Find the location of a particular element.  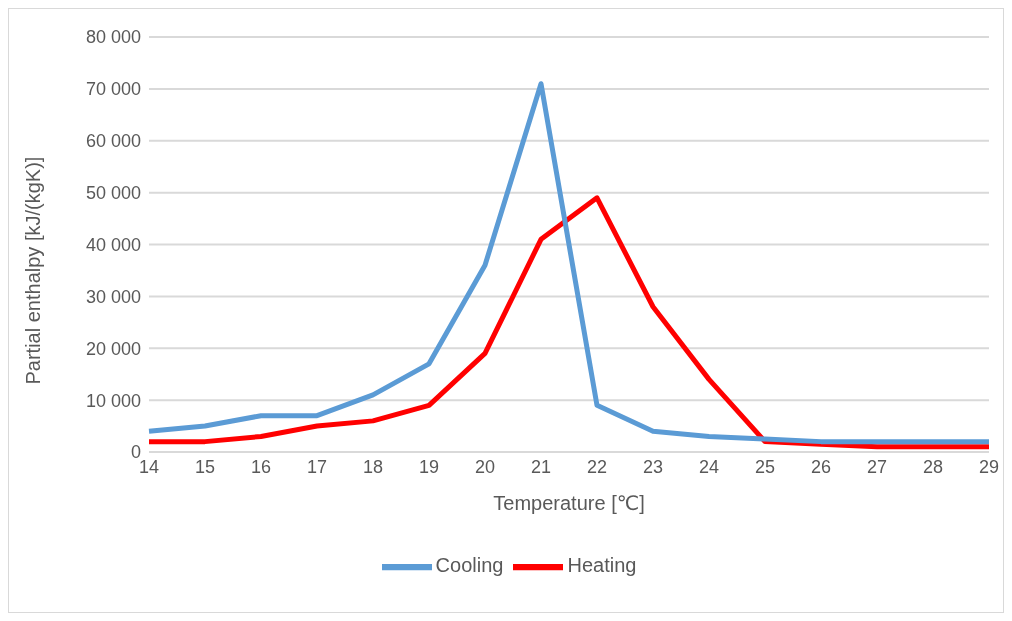

x-tick-label: 15 is located at coordinates (205, 466).